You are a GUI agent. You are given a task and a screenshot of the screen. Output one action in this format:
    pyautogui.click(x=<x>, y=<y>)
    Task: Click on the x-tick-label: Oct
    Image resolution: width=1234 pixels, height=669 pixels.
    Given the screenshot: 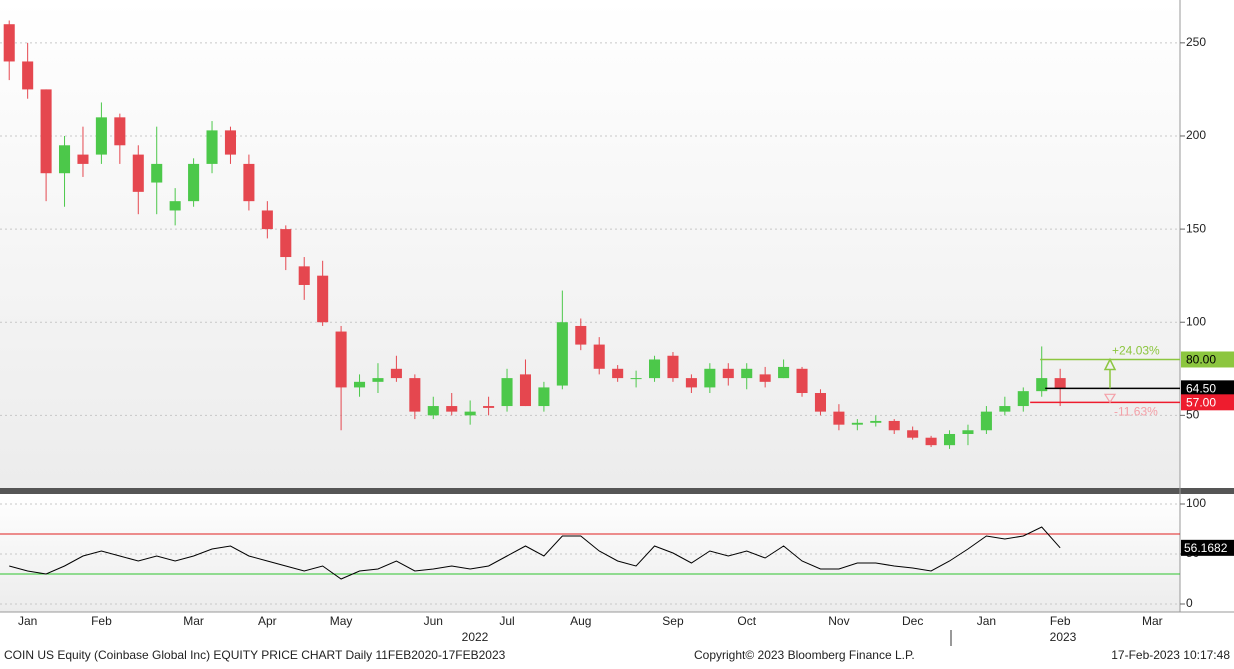 What is the action you would take?
    pyautogui.click(x=746, y=621)
    